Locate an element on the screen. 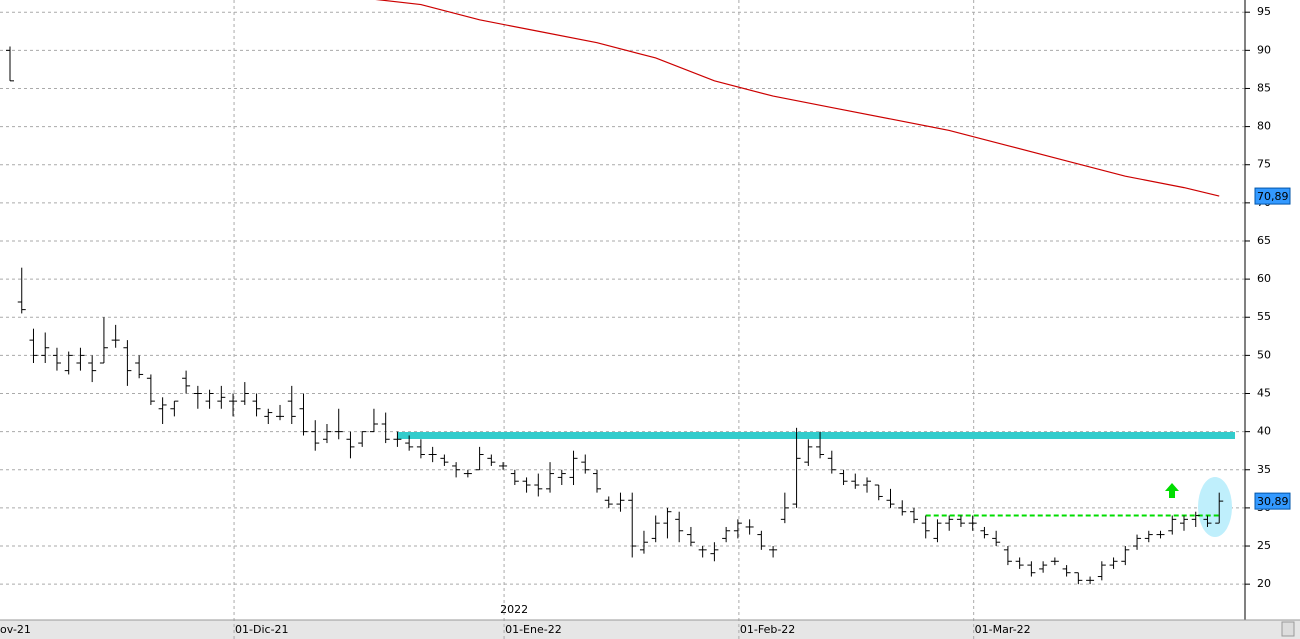 This screenshot has width=1300, height=639. y-tick-label: 85 is located at coordinates (1264, 87).